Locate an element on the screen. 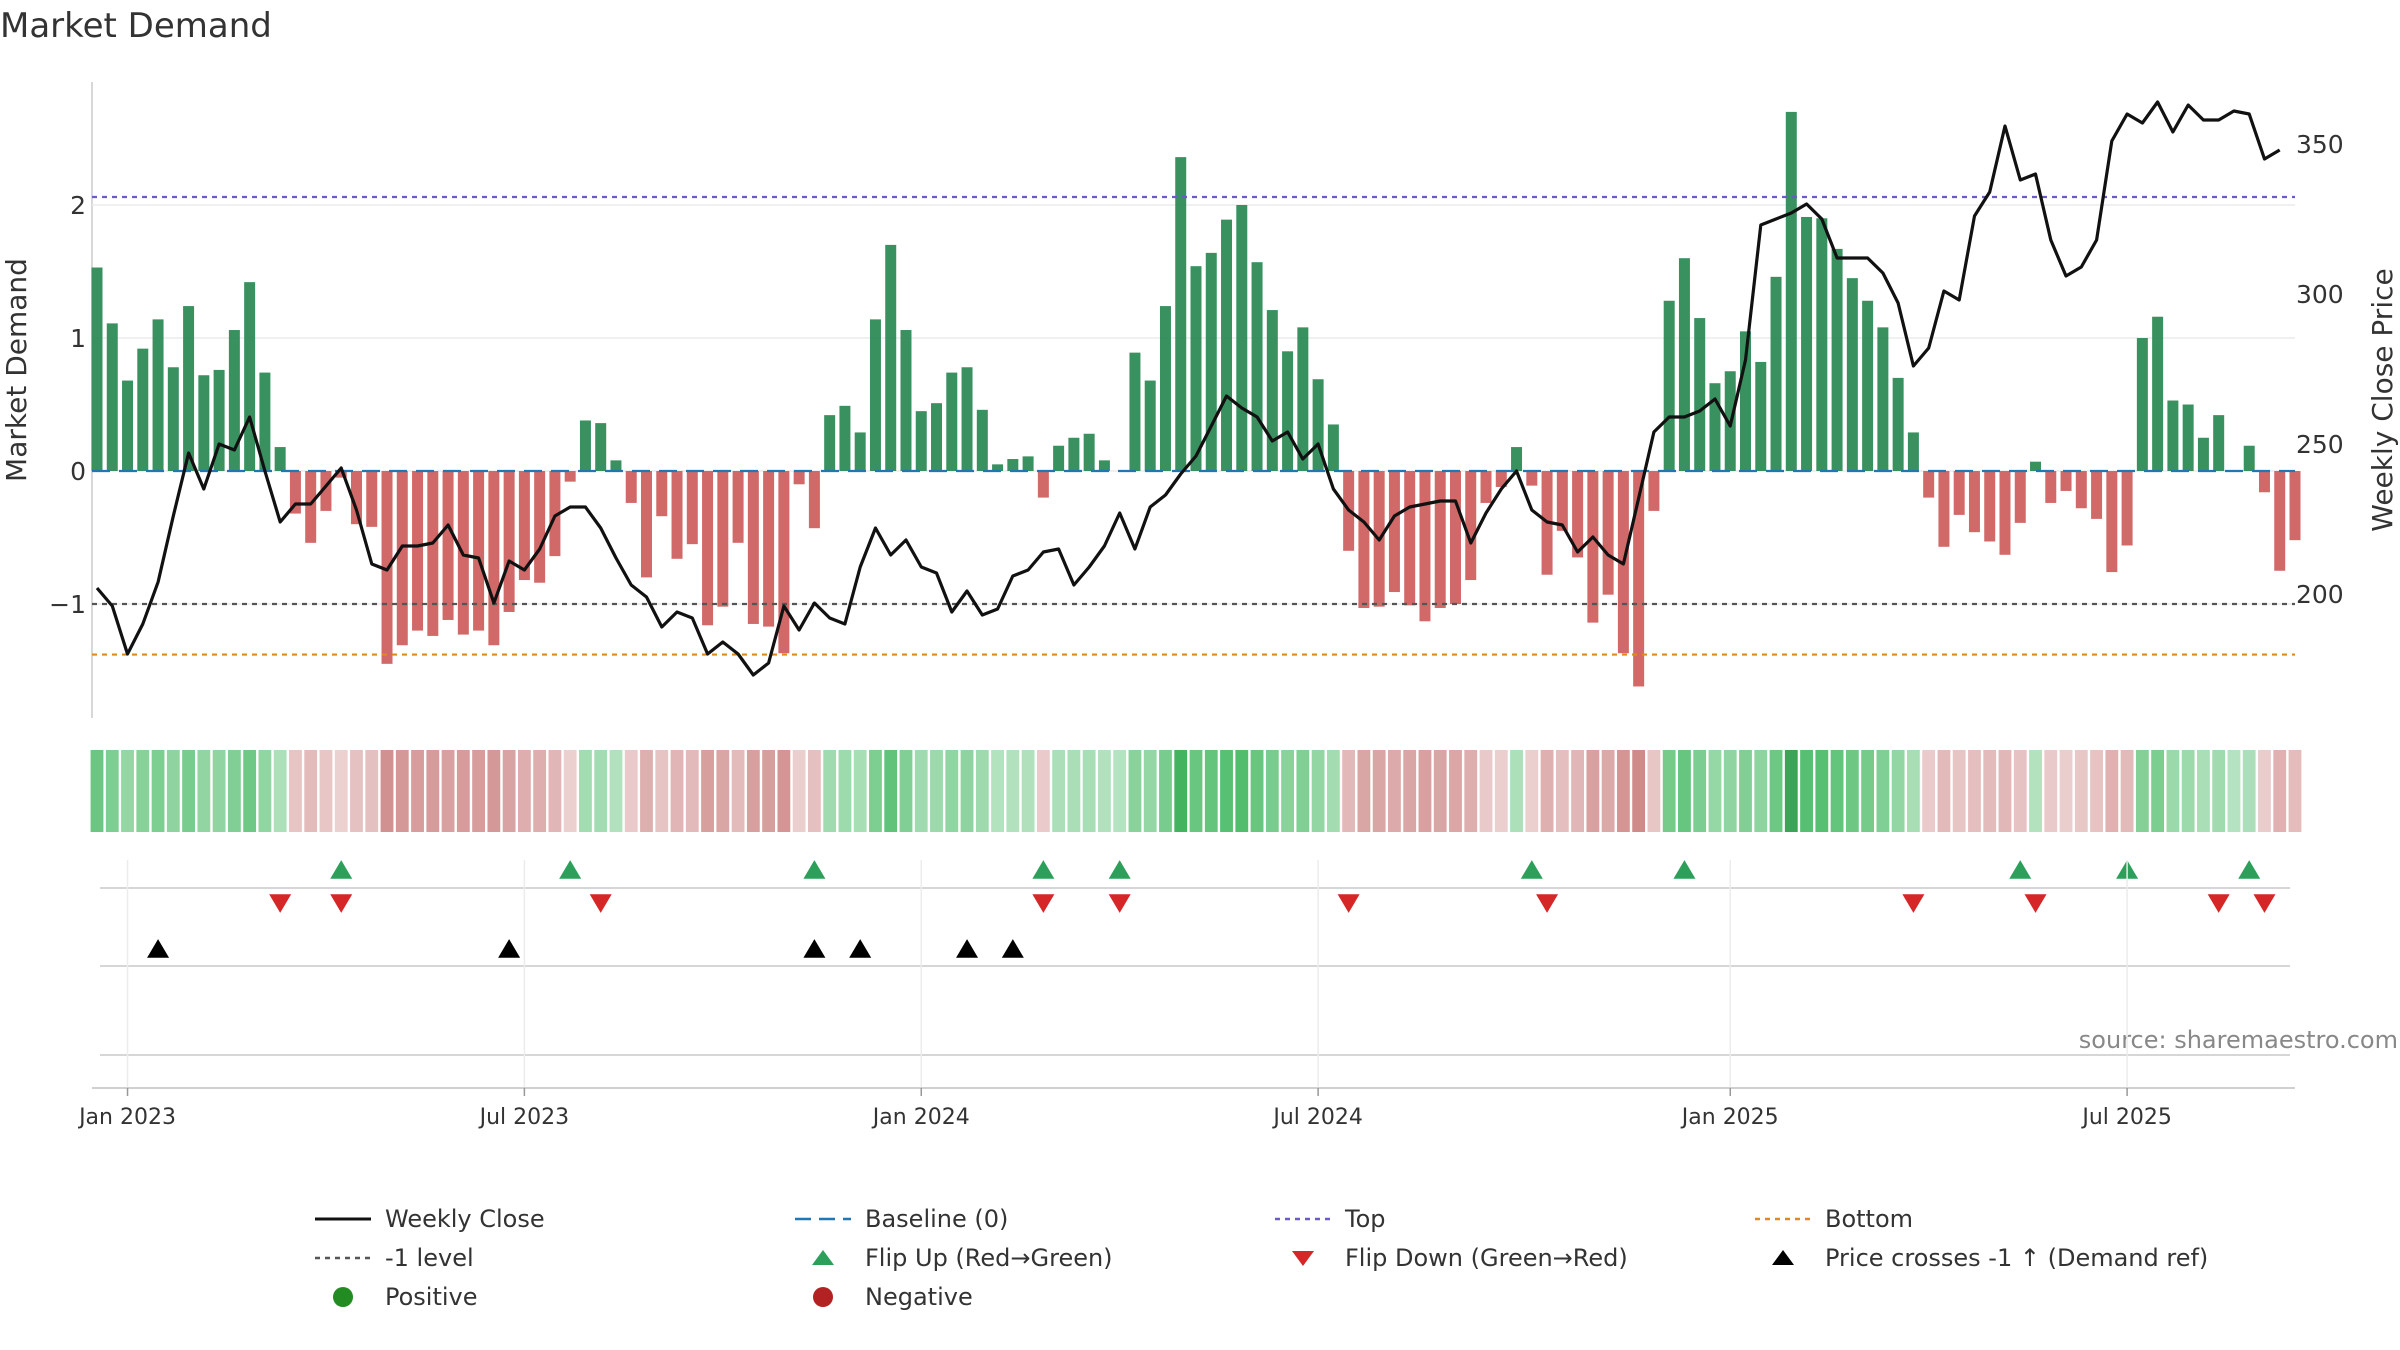  legend-item-close: Weekly Close is located at coordinates (429, 1219).